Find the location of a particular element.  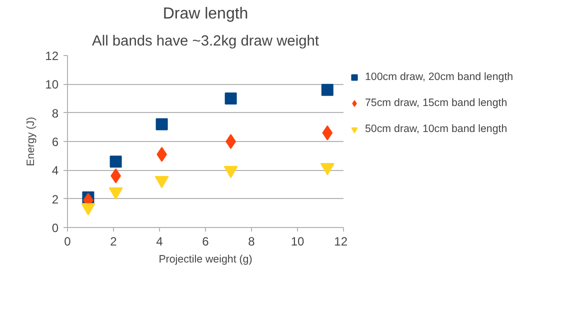

y-tick-label: 6 is located at coordinates (55, 142).